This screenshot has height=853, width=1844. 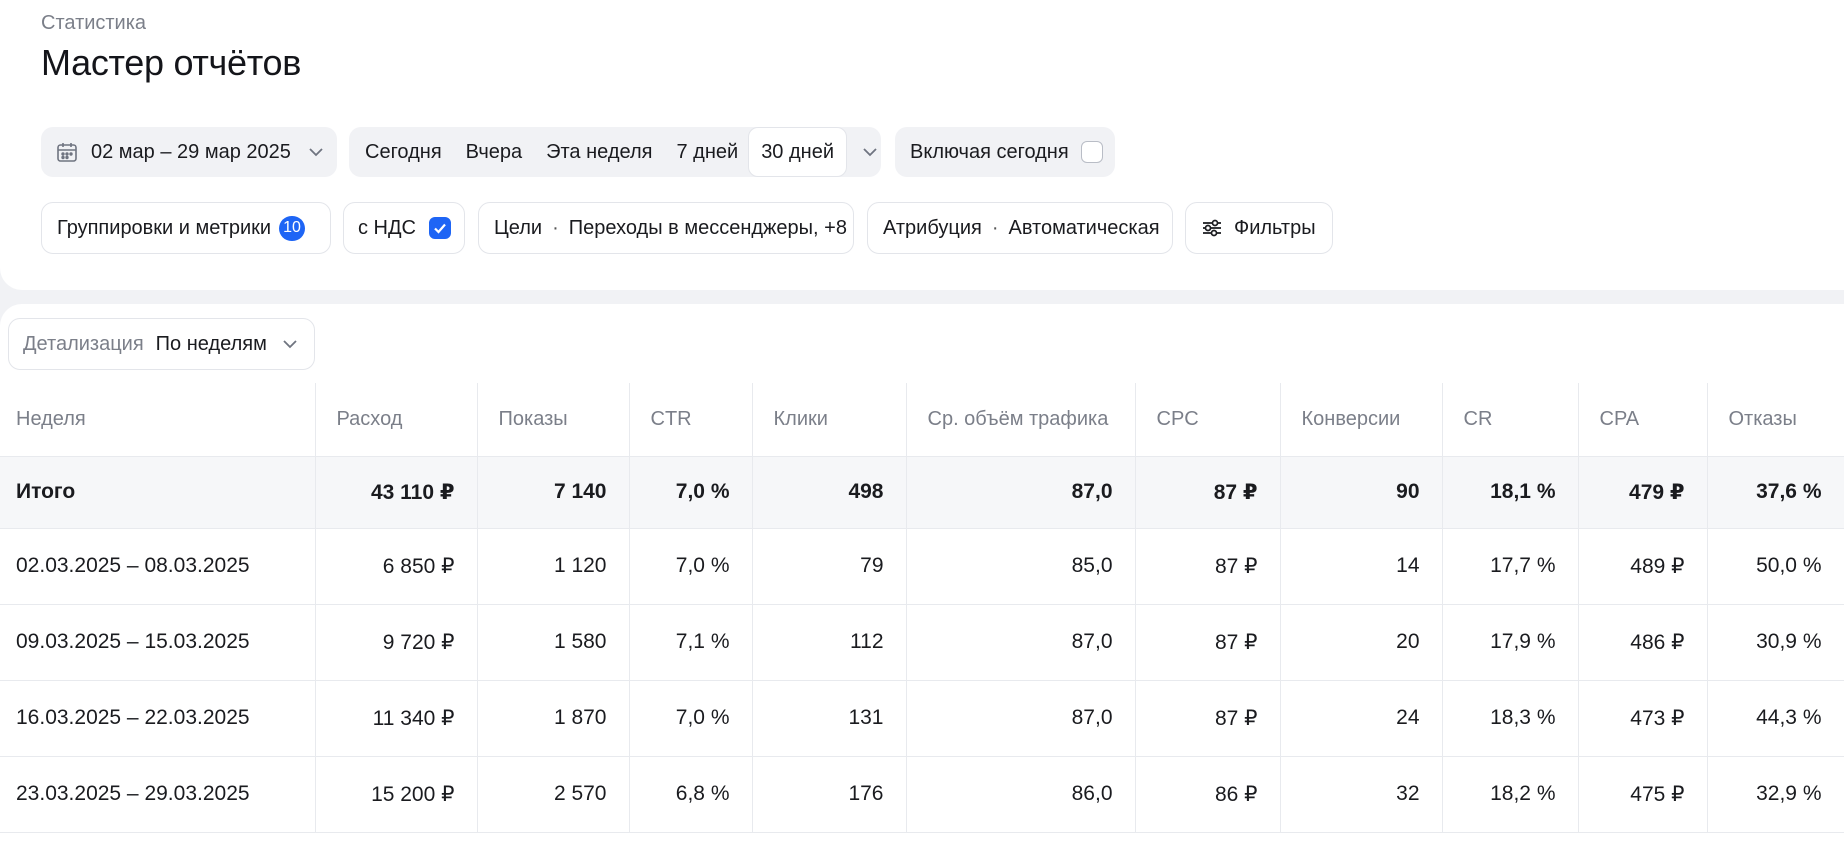 What do you see at coordinates (67, 152) in the screenshot?
I see `calendar-icon` at bounding box center [67, 152].